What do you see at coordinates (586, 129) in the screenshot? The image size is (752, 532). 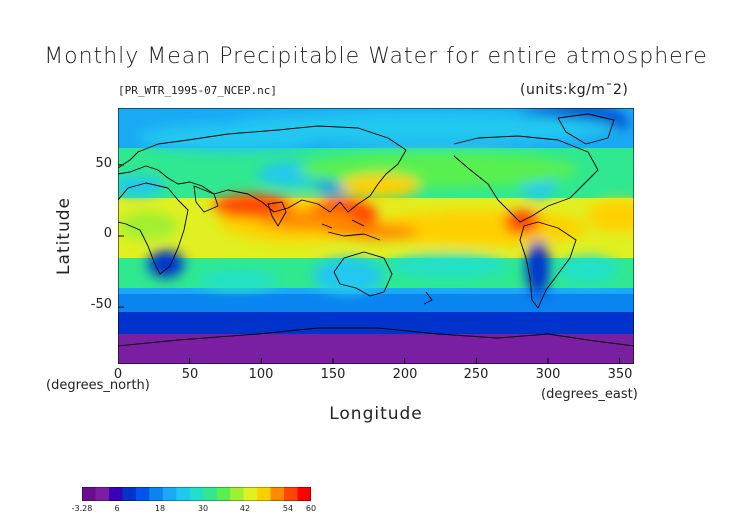 I see `greenland-outline` at bounding box center [586, 129].